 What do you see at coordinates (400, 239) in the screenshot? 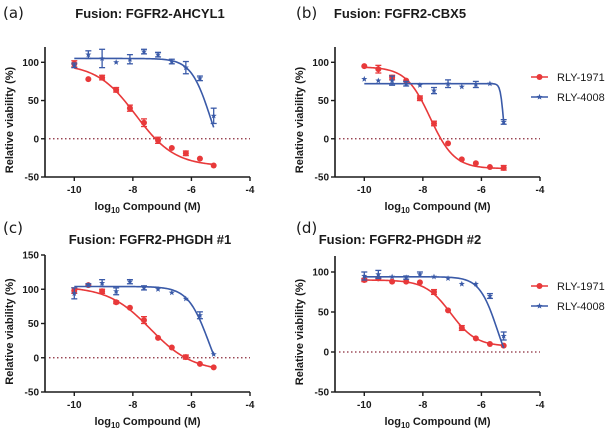
I see `chart-title: Fusion: FGFR2-PHGDH #2` at bounding box center [400, 239].